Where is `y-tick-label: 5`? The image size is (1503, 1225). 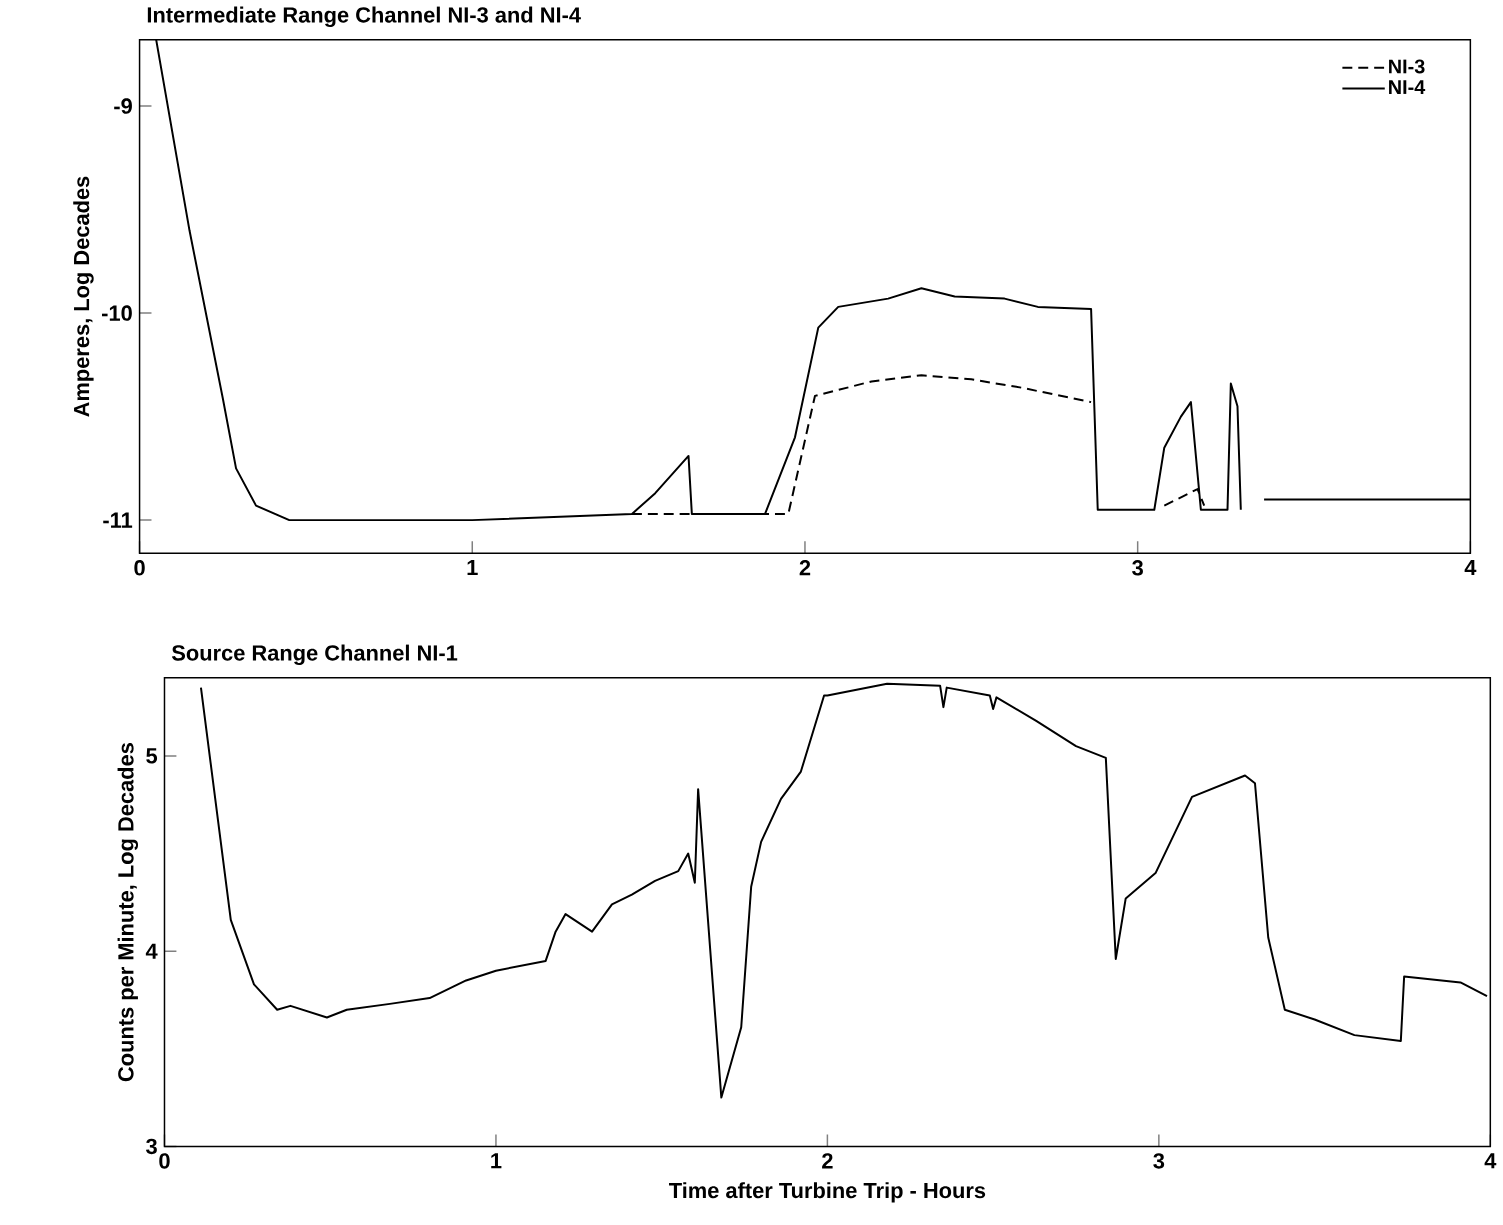 y-tick-label: 5 is located at coordinates (152, 756).